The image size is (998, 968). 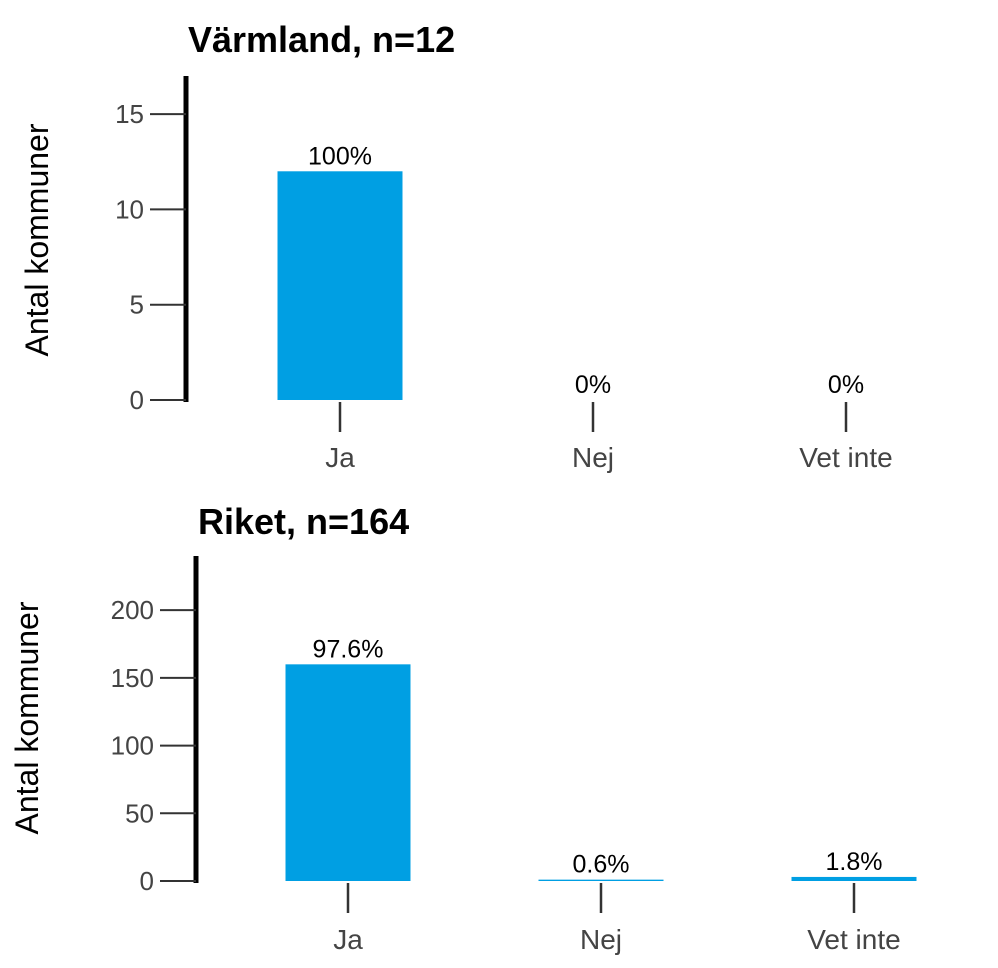 I want to click on chart-0-y-axis-label: Antal kommuner, so click(x=37, y=239).